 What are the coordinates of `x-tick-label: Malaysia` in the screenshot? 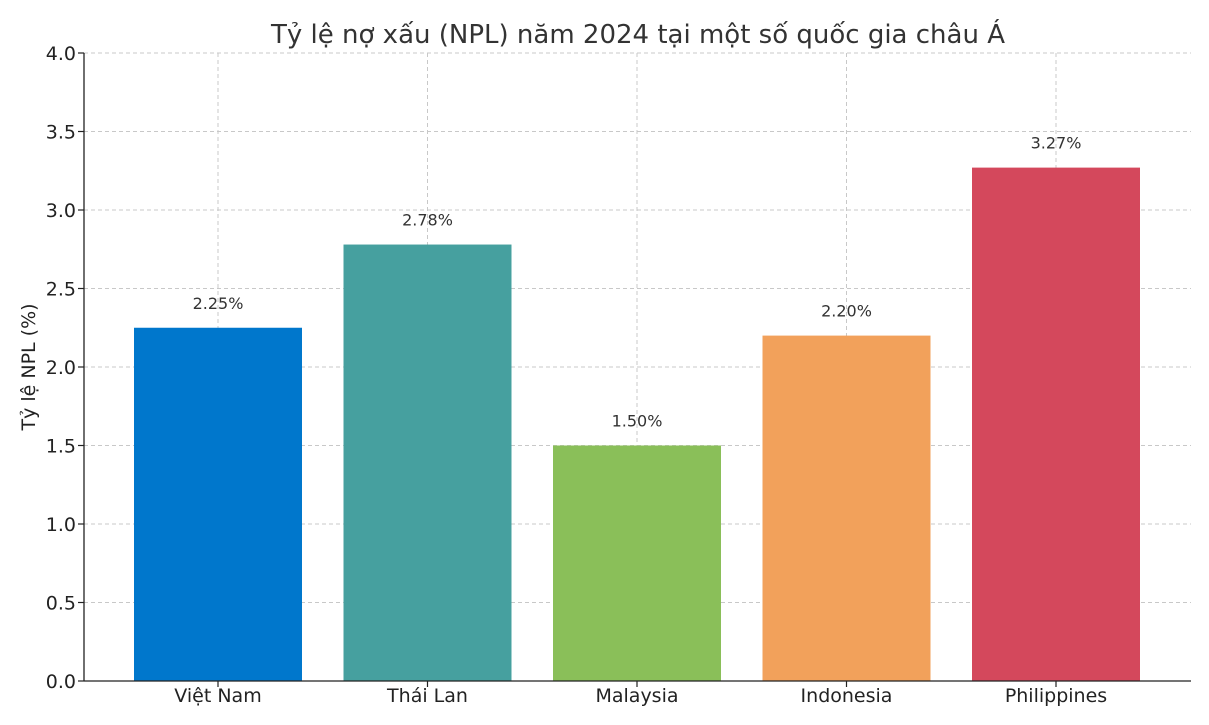 It's located at (636, 696).